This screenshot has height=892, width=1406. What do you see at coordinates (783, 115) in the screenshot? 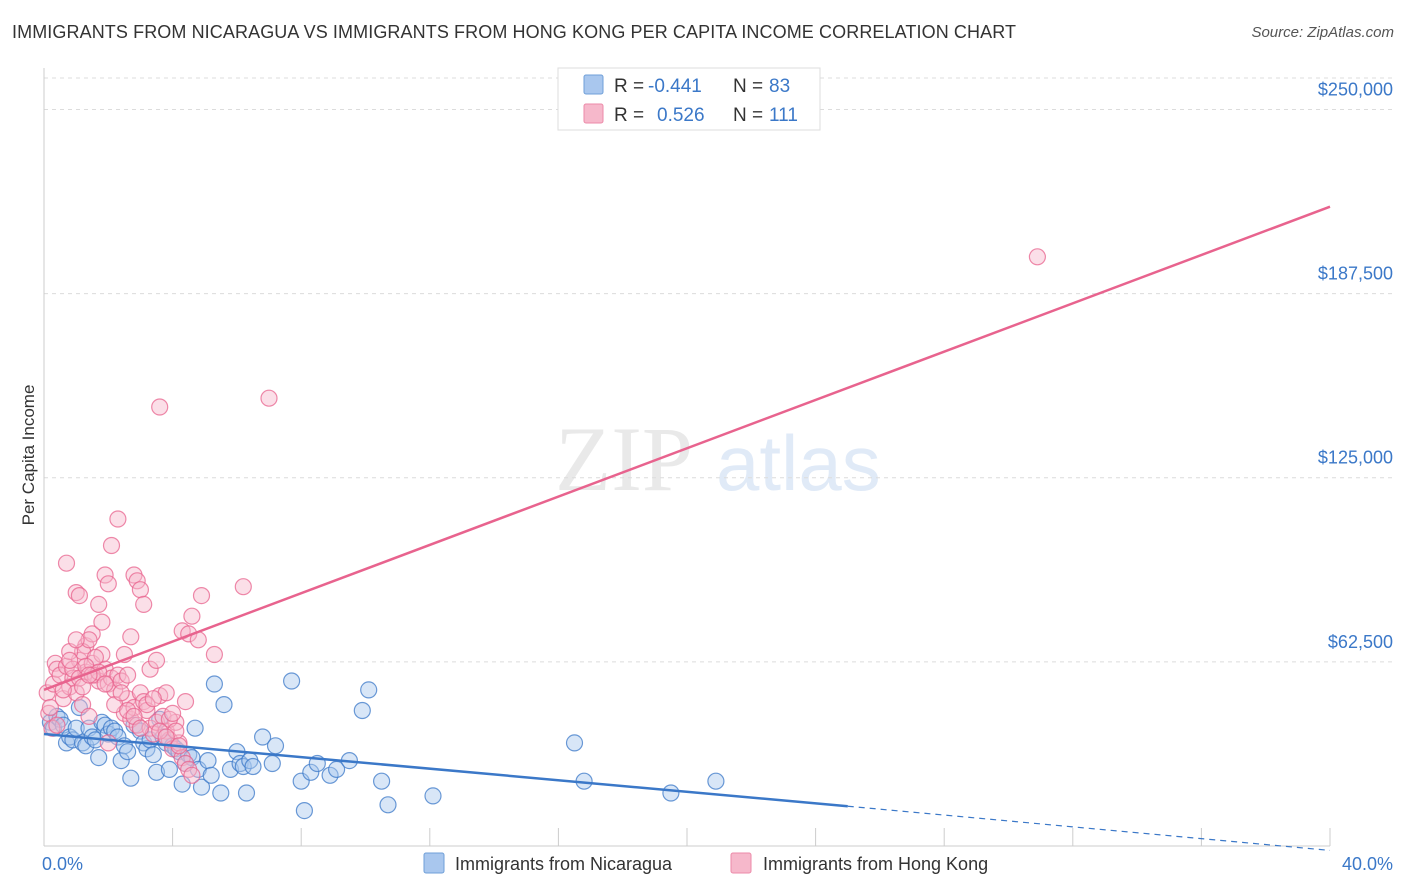
I see `stats-n-value-hongkong: 111` at bounding box center [783, 115].